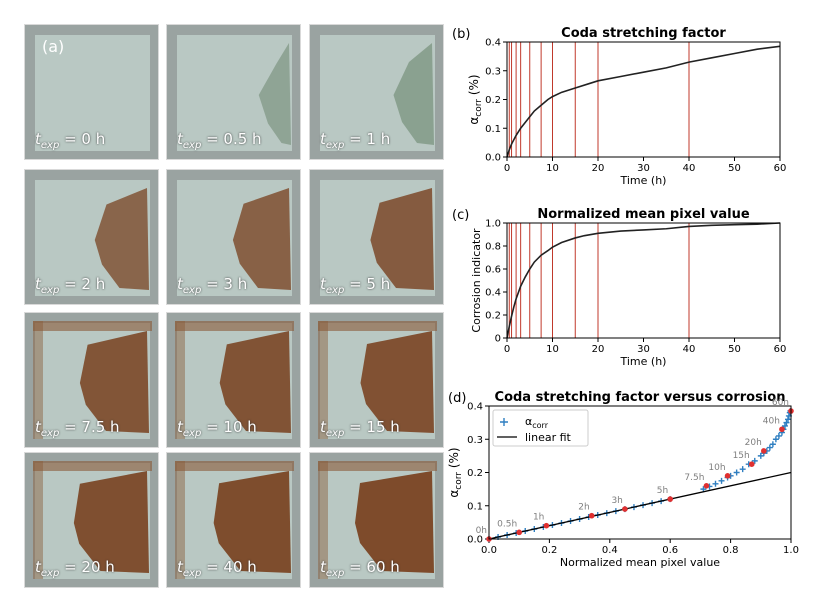  Describe the element at coordinates (53, 46) in the screenshot. I see `panel-a-letter: (a)` at that location.